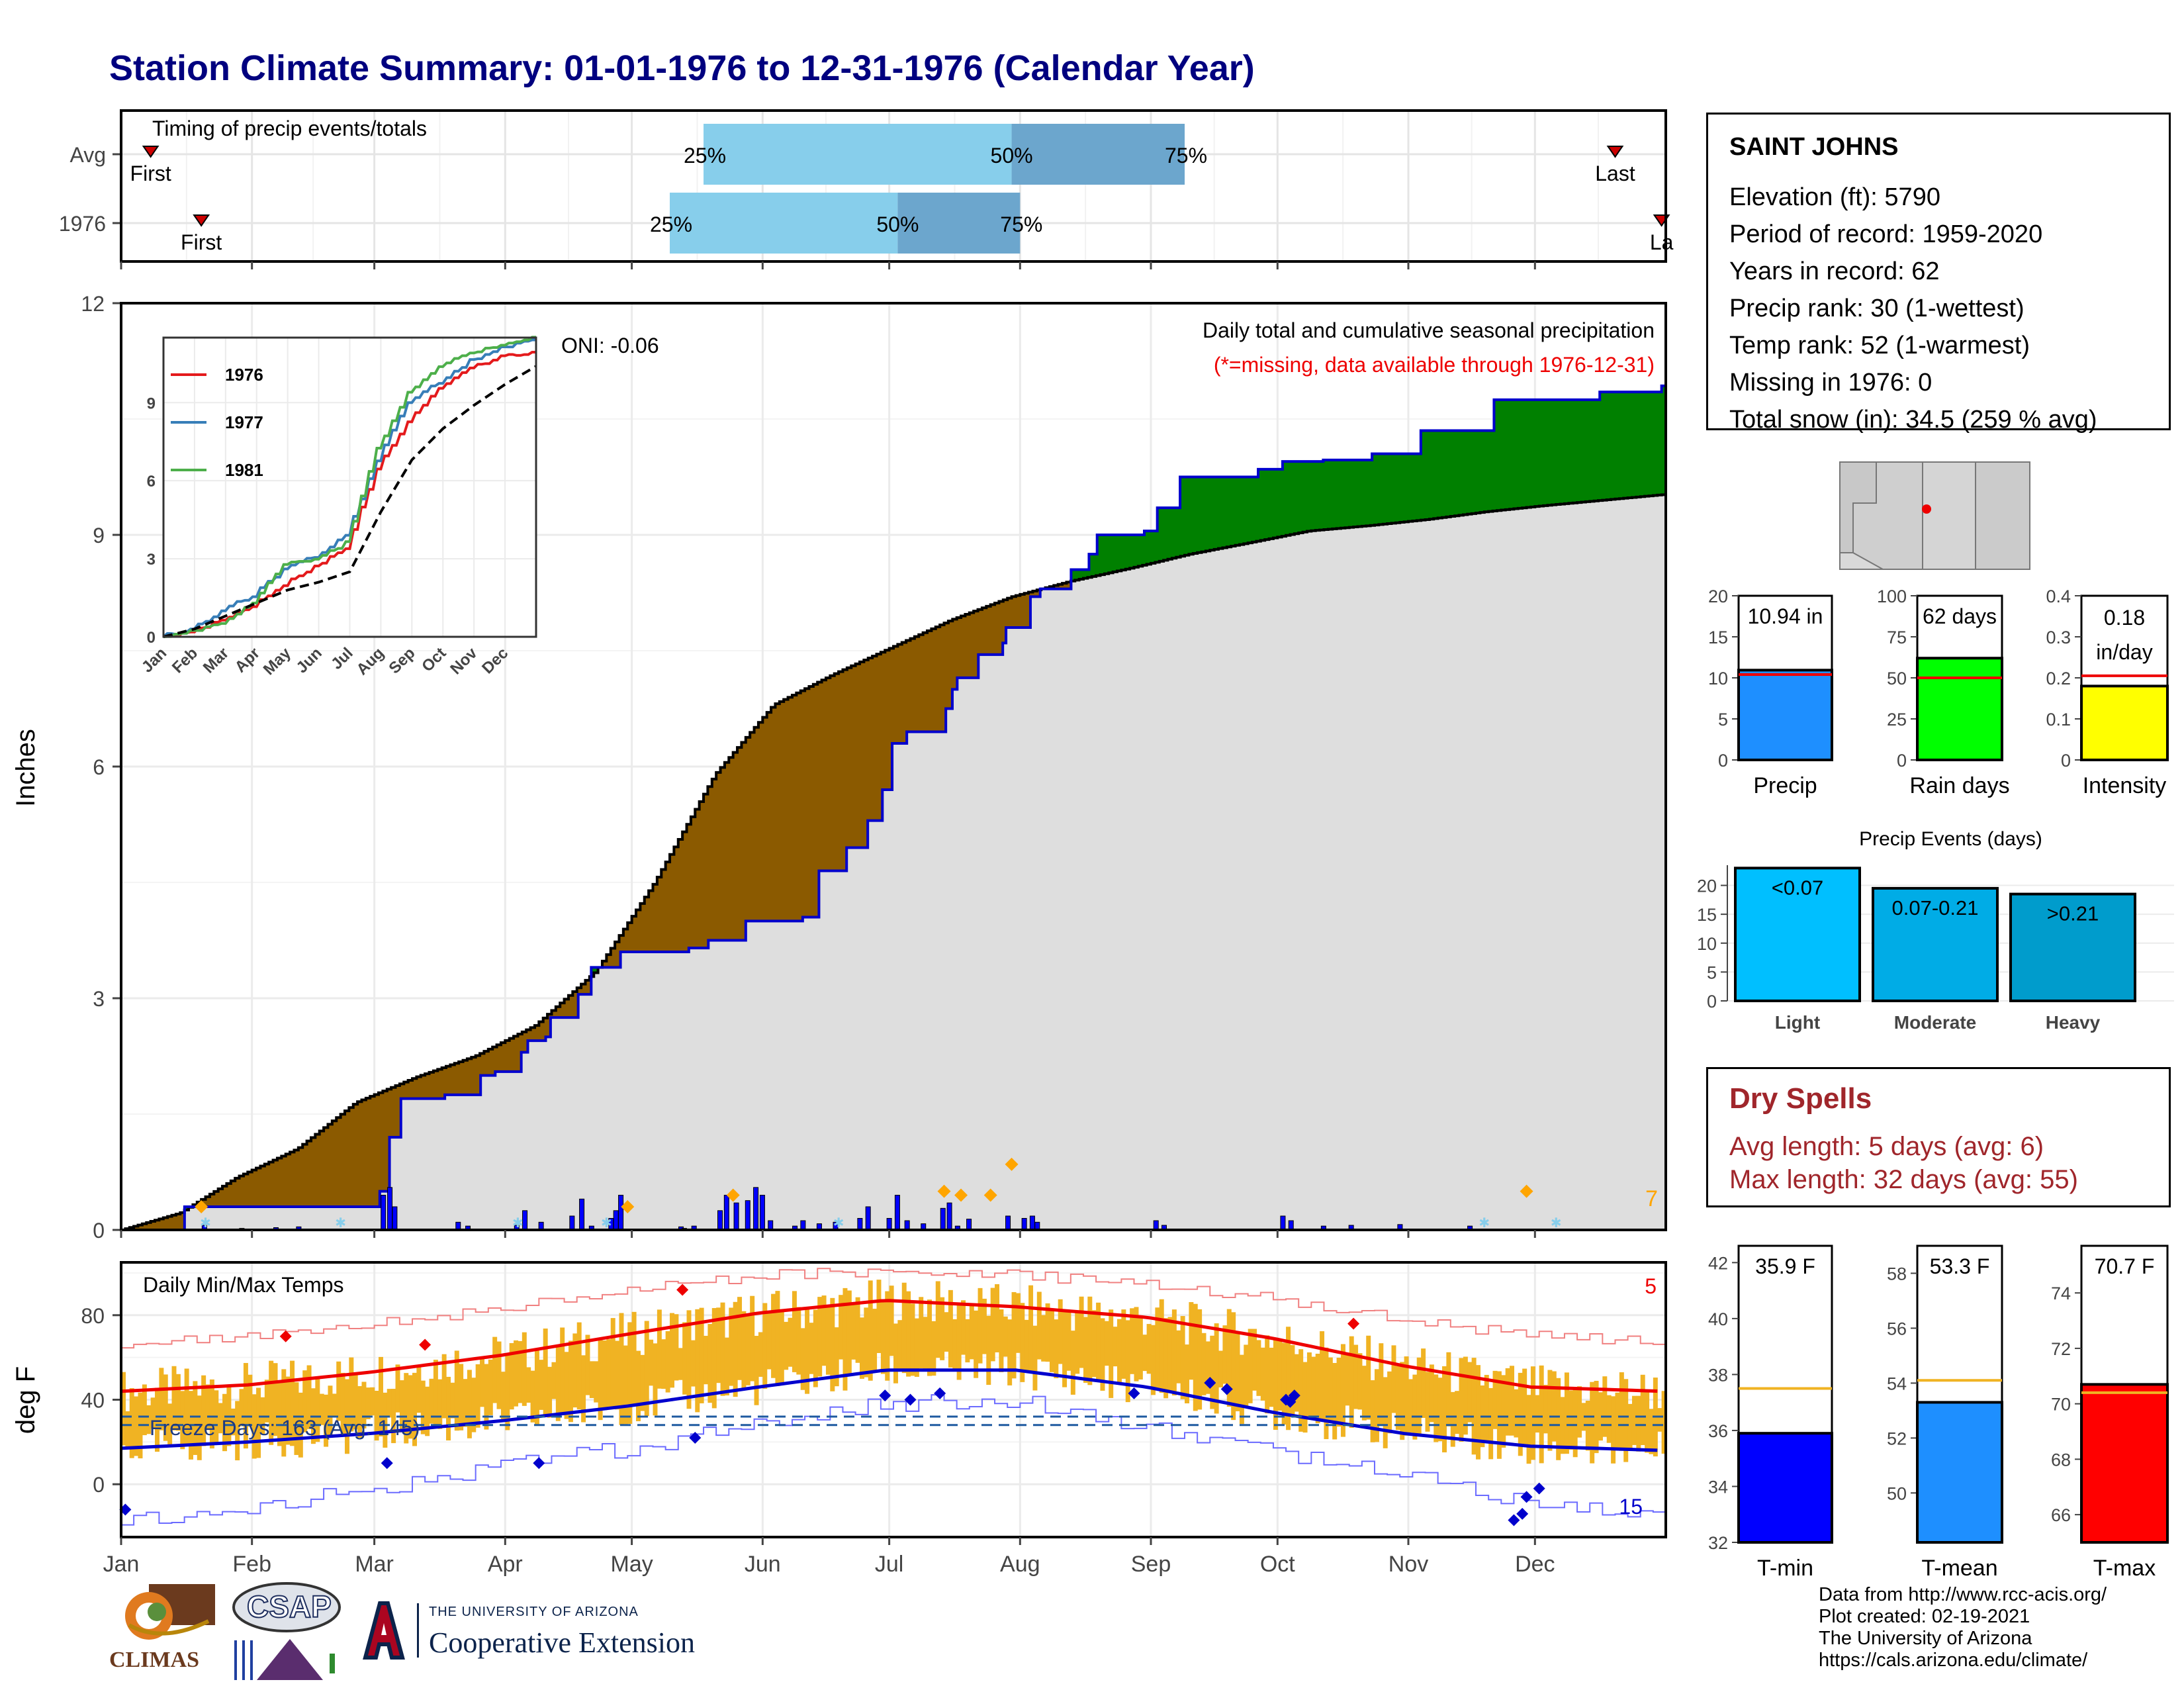 This screenshot has height=1688, width=2184. Describe the element at coordinates (1535, 1564) in the screenshot. I see `temp-month-label: Dec` at that location.